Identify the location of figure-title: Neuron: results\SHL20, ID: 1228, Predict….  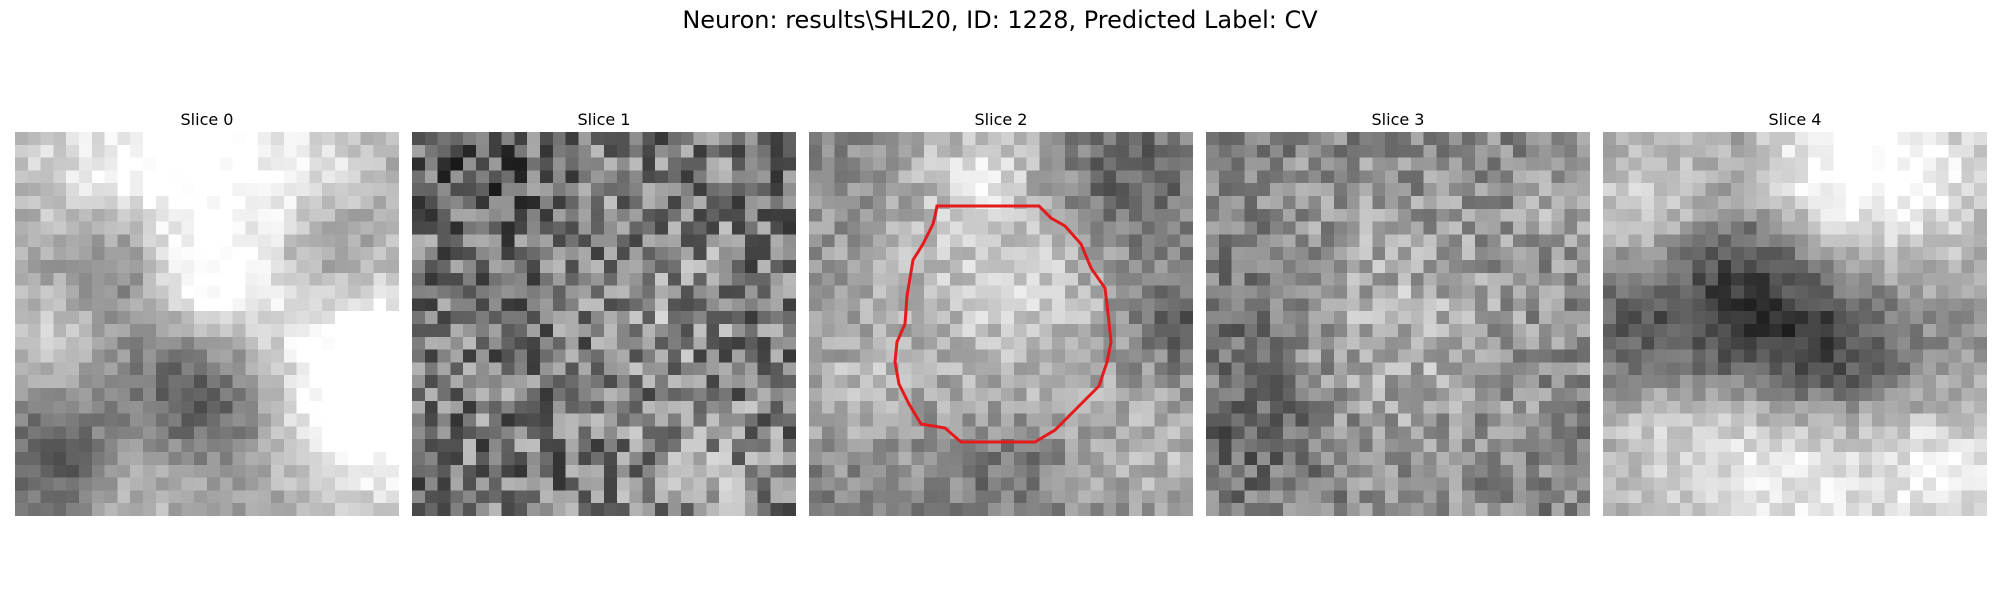
(1000, 20).